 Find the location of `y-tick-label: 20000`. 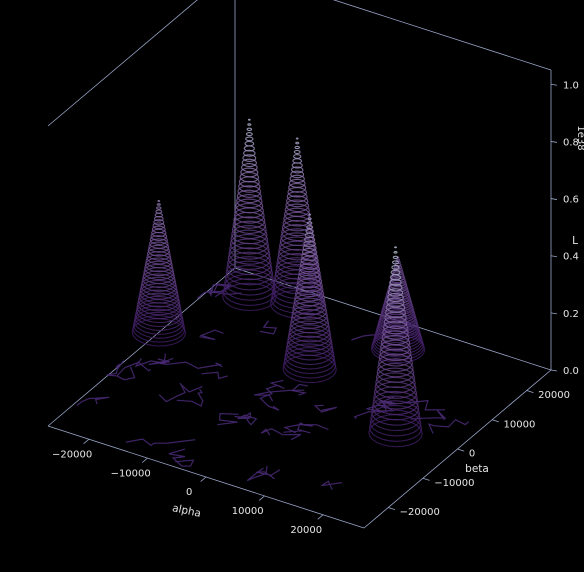

y-tick-label: 20000 is located at coordinates (554, 395).